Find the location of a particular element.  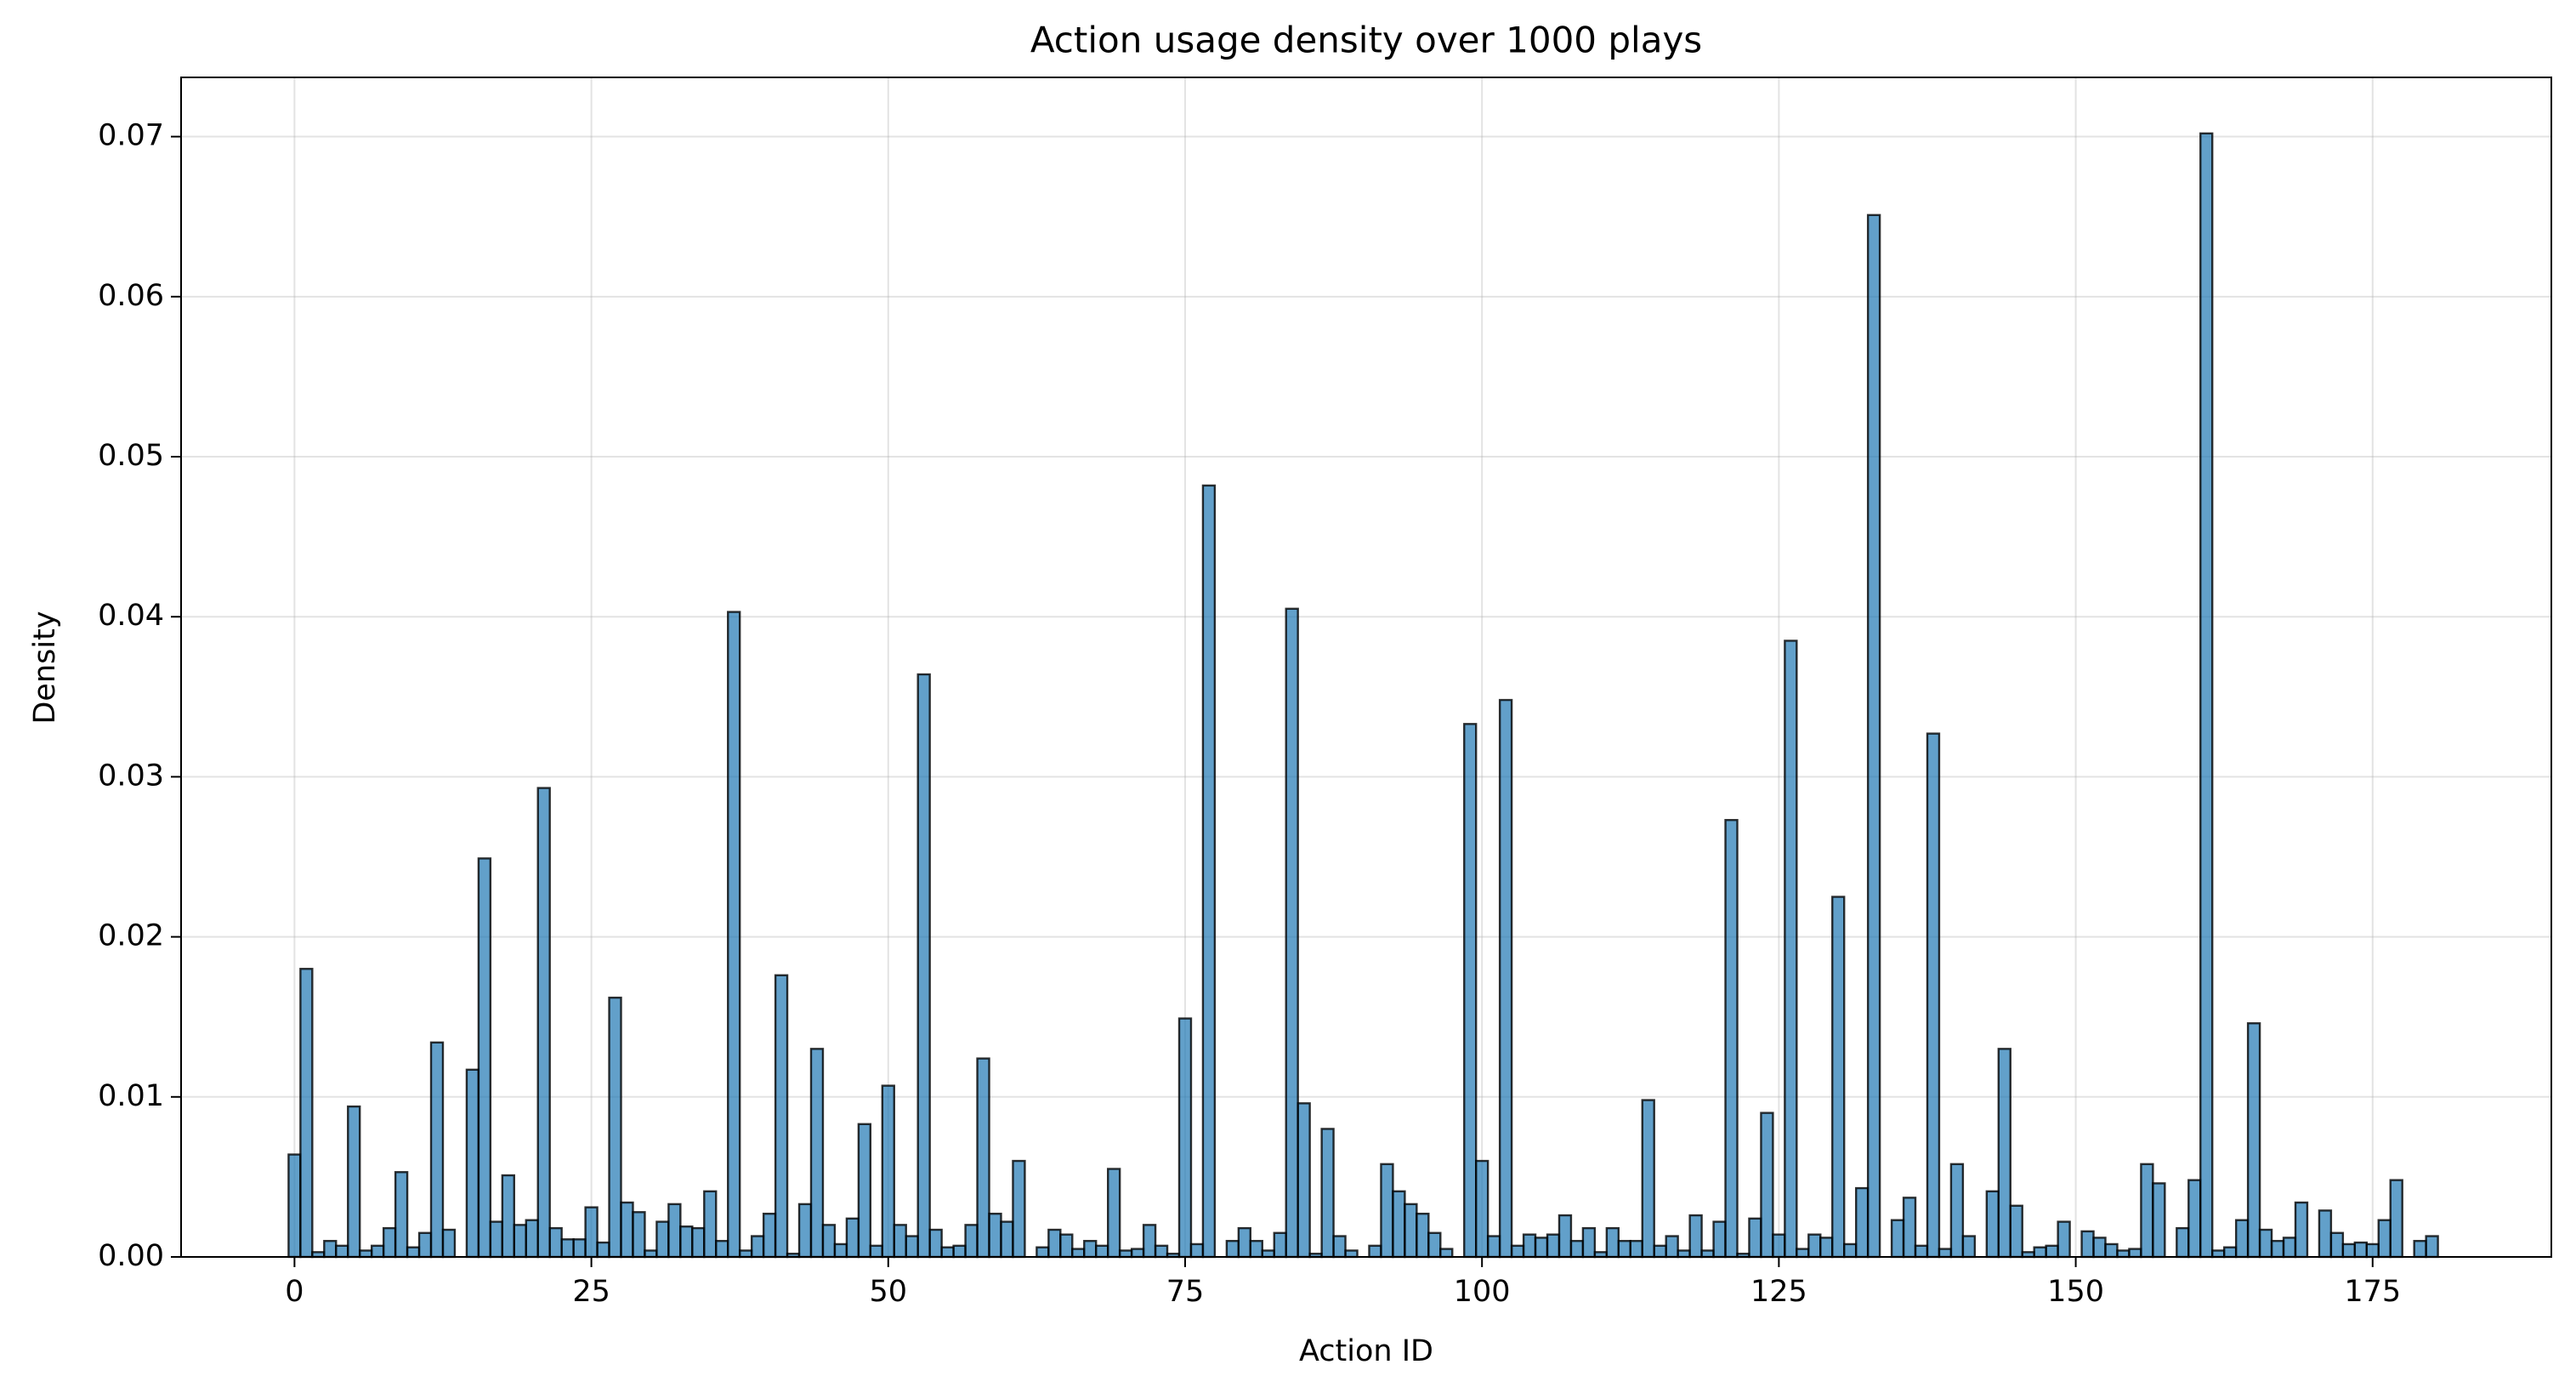

y-tick-label: 0.05 is located at coordinates (131, 456).